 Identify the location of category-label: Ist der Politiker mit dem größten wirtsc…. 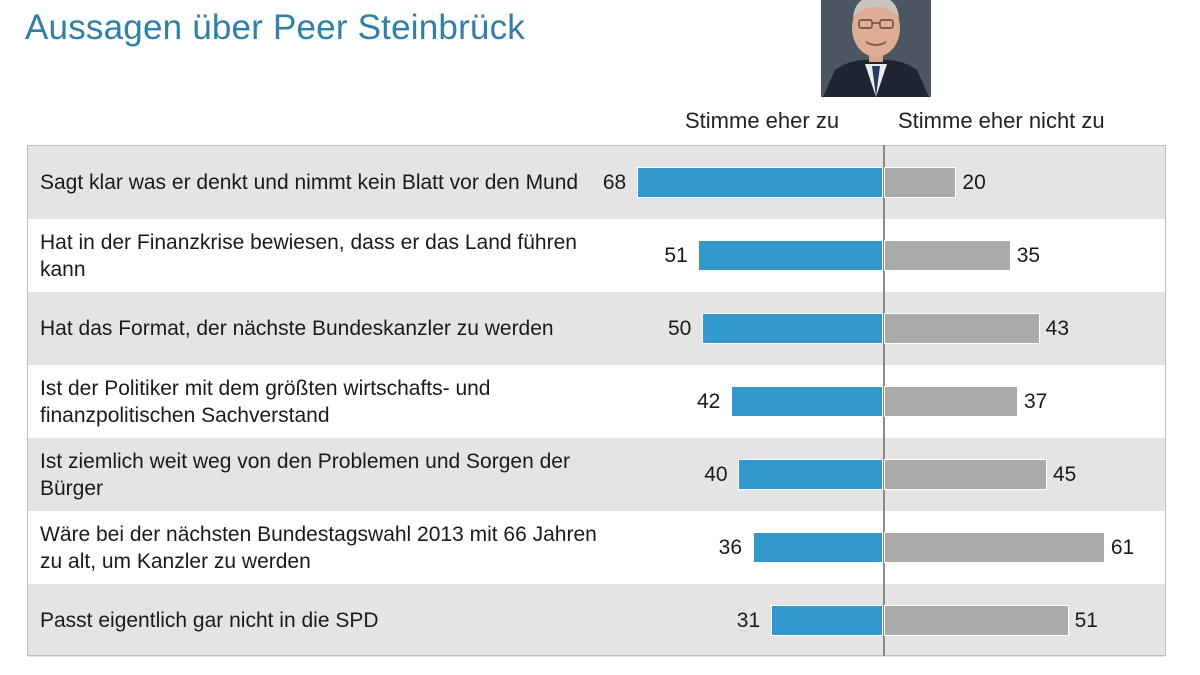
(265, 401).